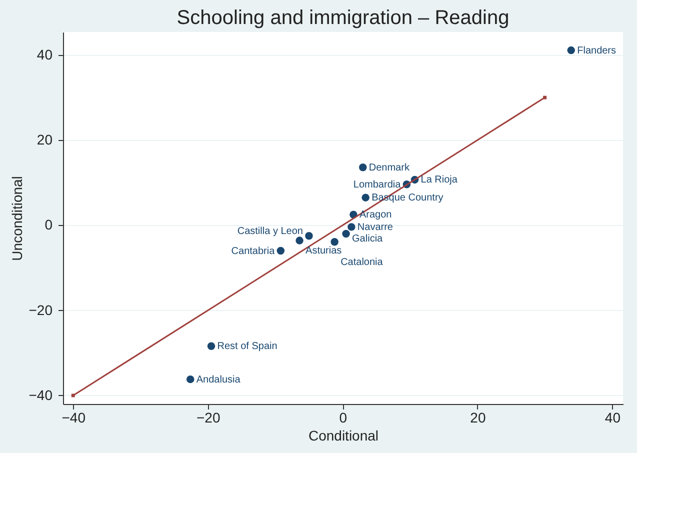 This screenshot has height=505, width=691. Describe the element at coordinates (48, 224) in the screenshot. I see `y-tick-label: 0` at that location.